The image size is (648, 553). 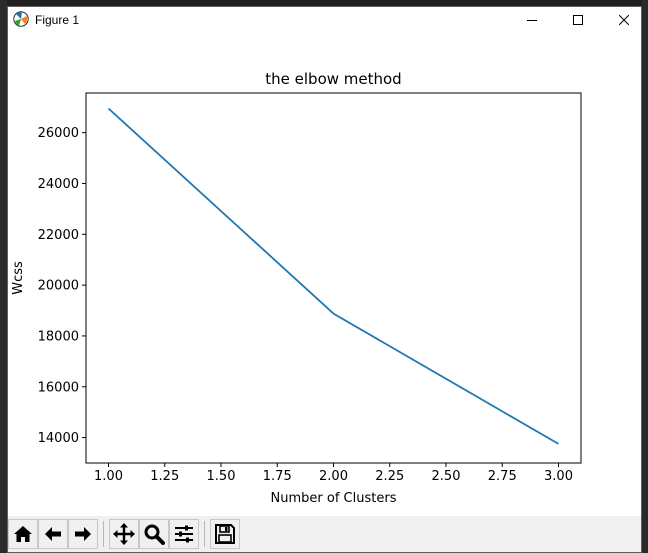 I want to click on maximize-icon, so click(x=578, y=20).